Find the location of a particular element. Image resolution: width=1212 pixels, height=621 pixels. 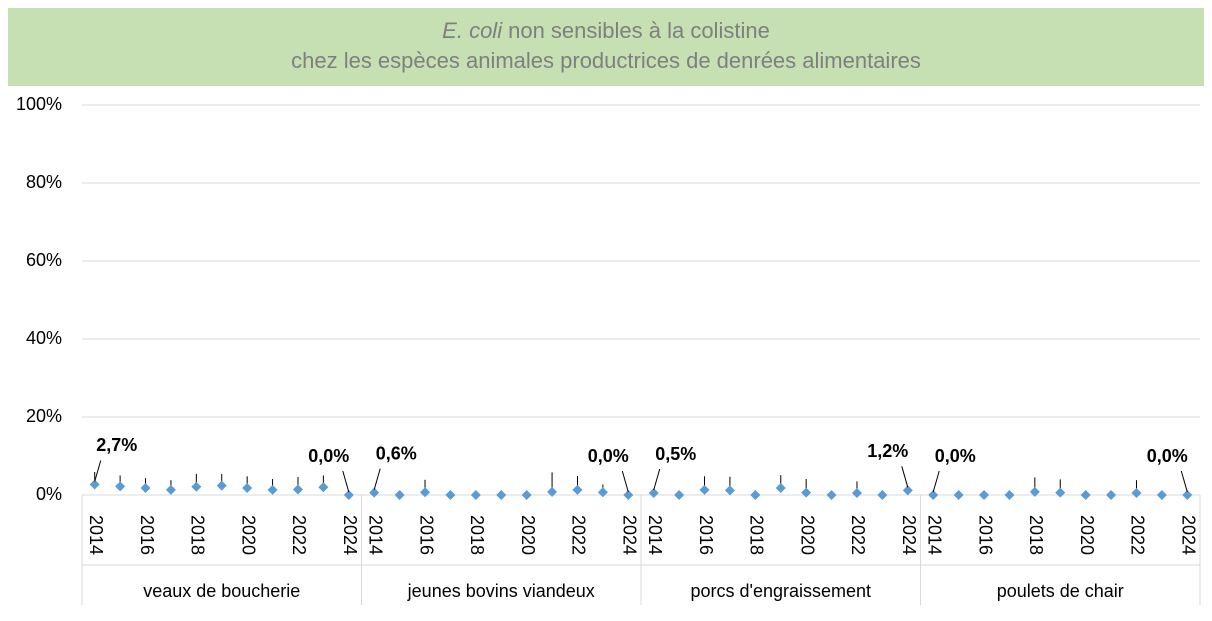

data-label: 2,7% is located at coordinates (116, 445).